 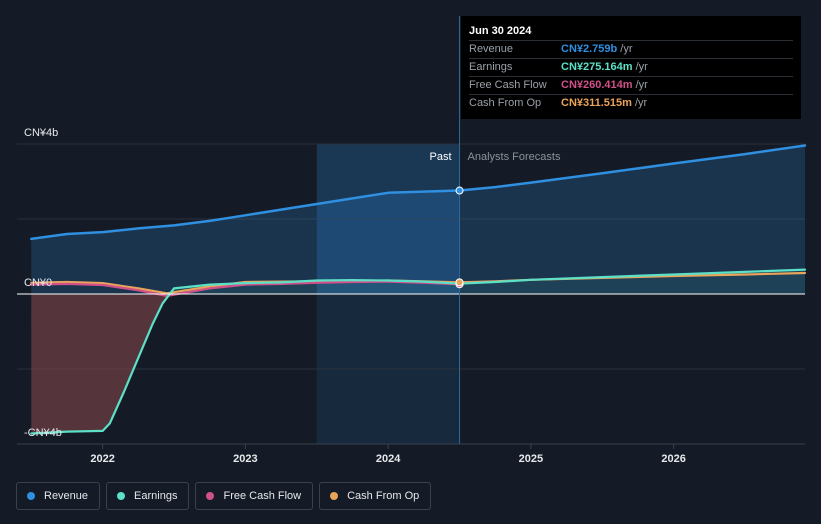 I want to click on tooltip-row-cash-from-op: Cash From Op CN¥311.515m /yr, so click(x=631, y=103).